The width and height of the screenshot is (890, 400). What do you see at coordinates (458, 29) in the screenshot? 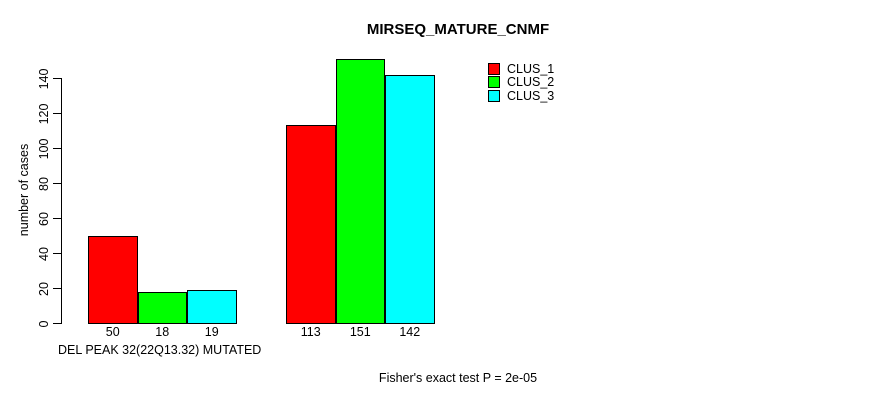
I see `chart-title: MIRSEQ_MATURE_CNMF` at bounding box center [458, 29].